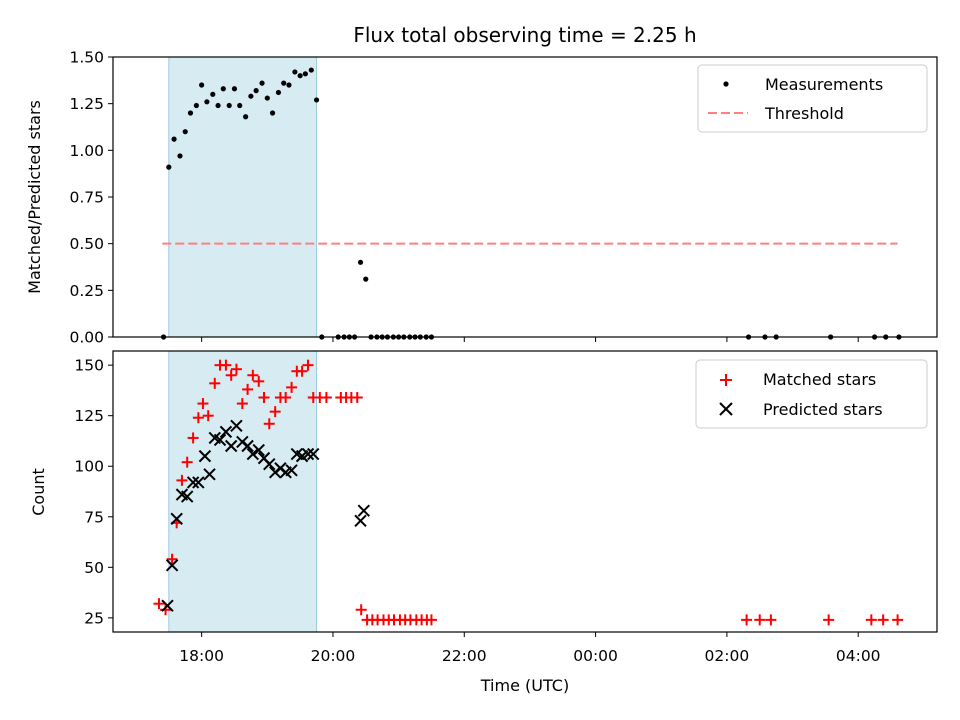  I want to click on top-y-tick-label: 0.00, so click(86, 338).